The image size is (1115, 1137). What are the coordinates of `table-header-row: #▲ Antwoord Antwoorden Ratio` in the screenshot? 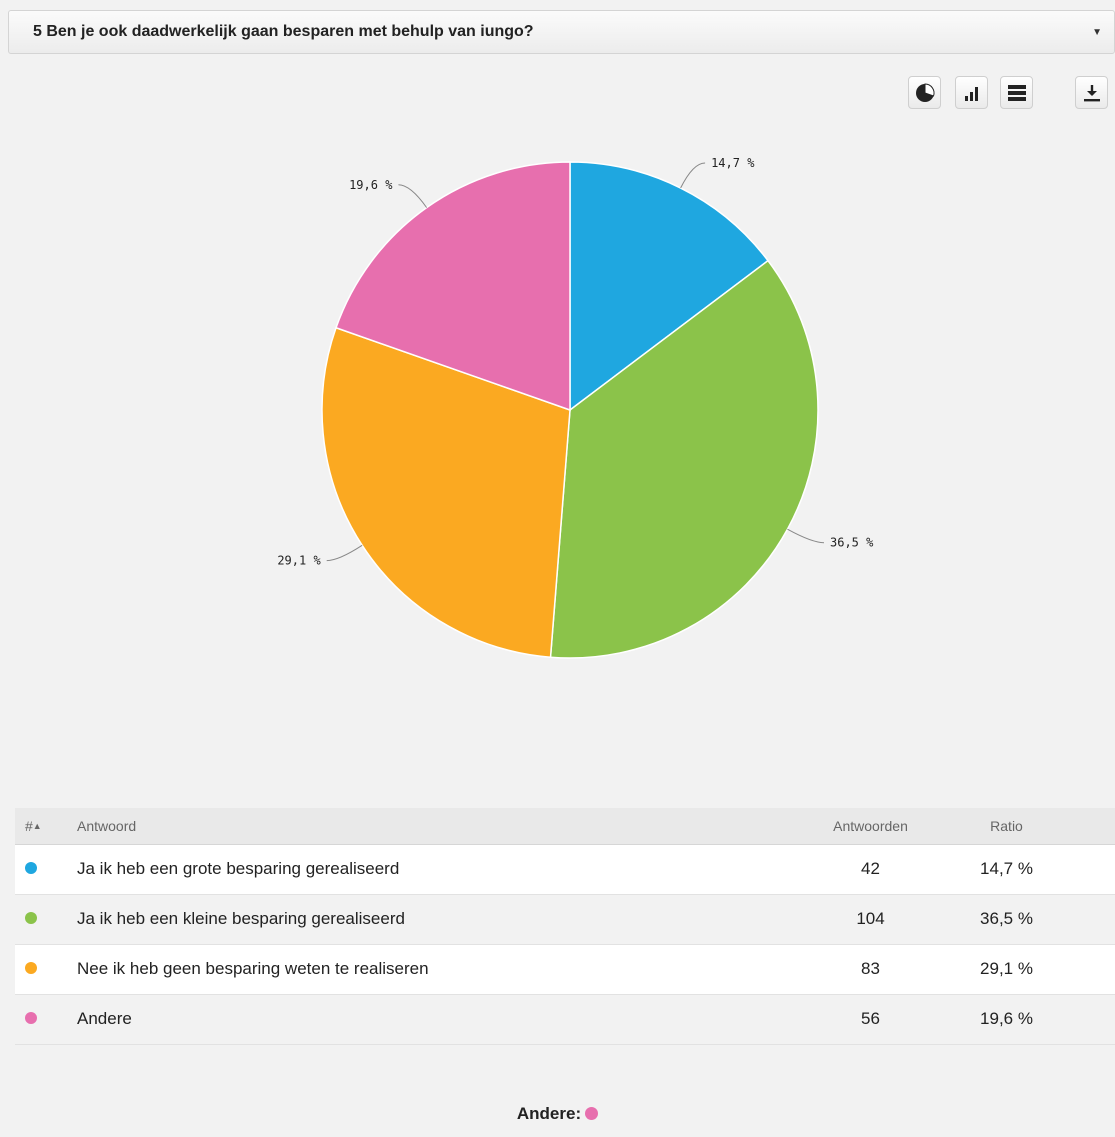 It's located at (565, 826).